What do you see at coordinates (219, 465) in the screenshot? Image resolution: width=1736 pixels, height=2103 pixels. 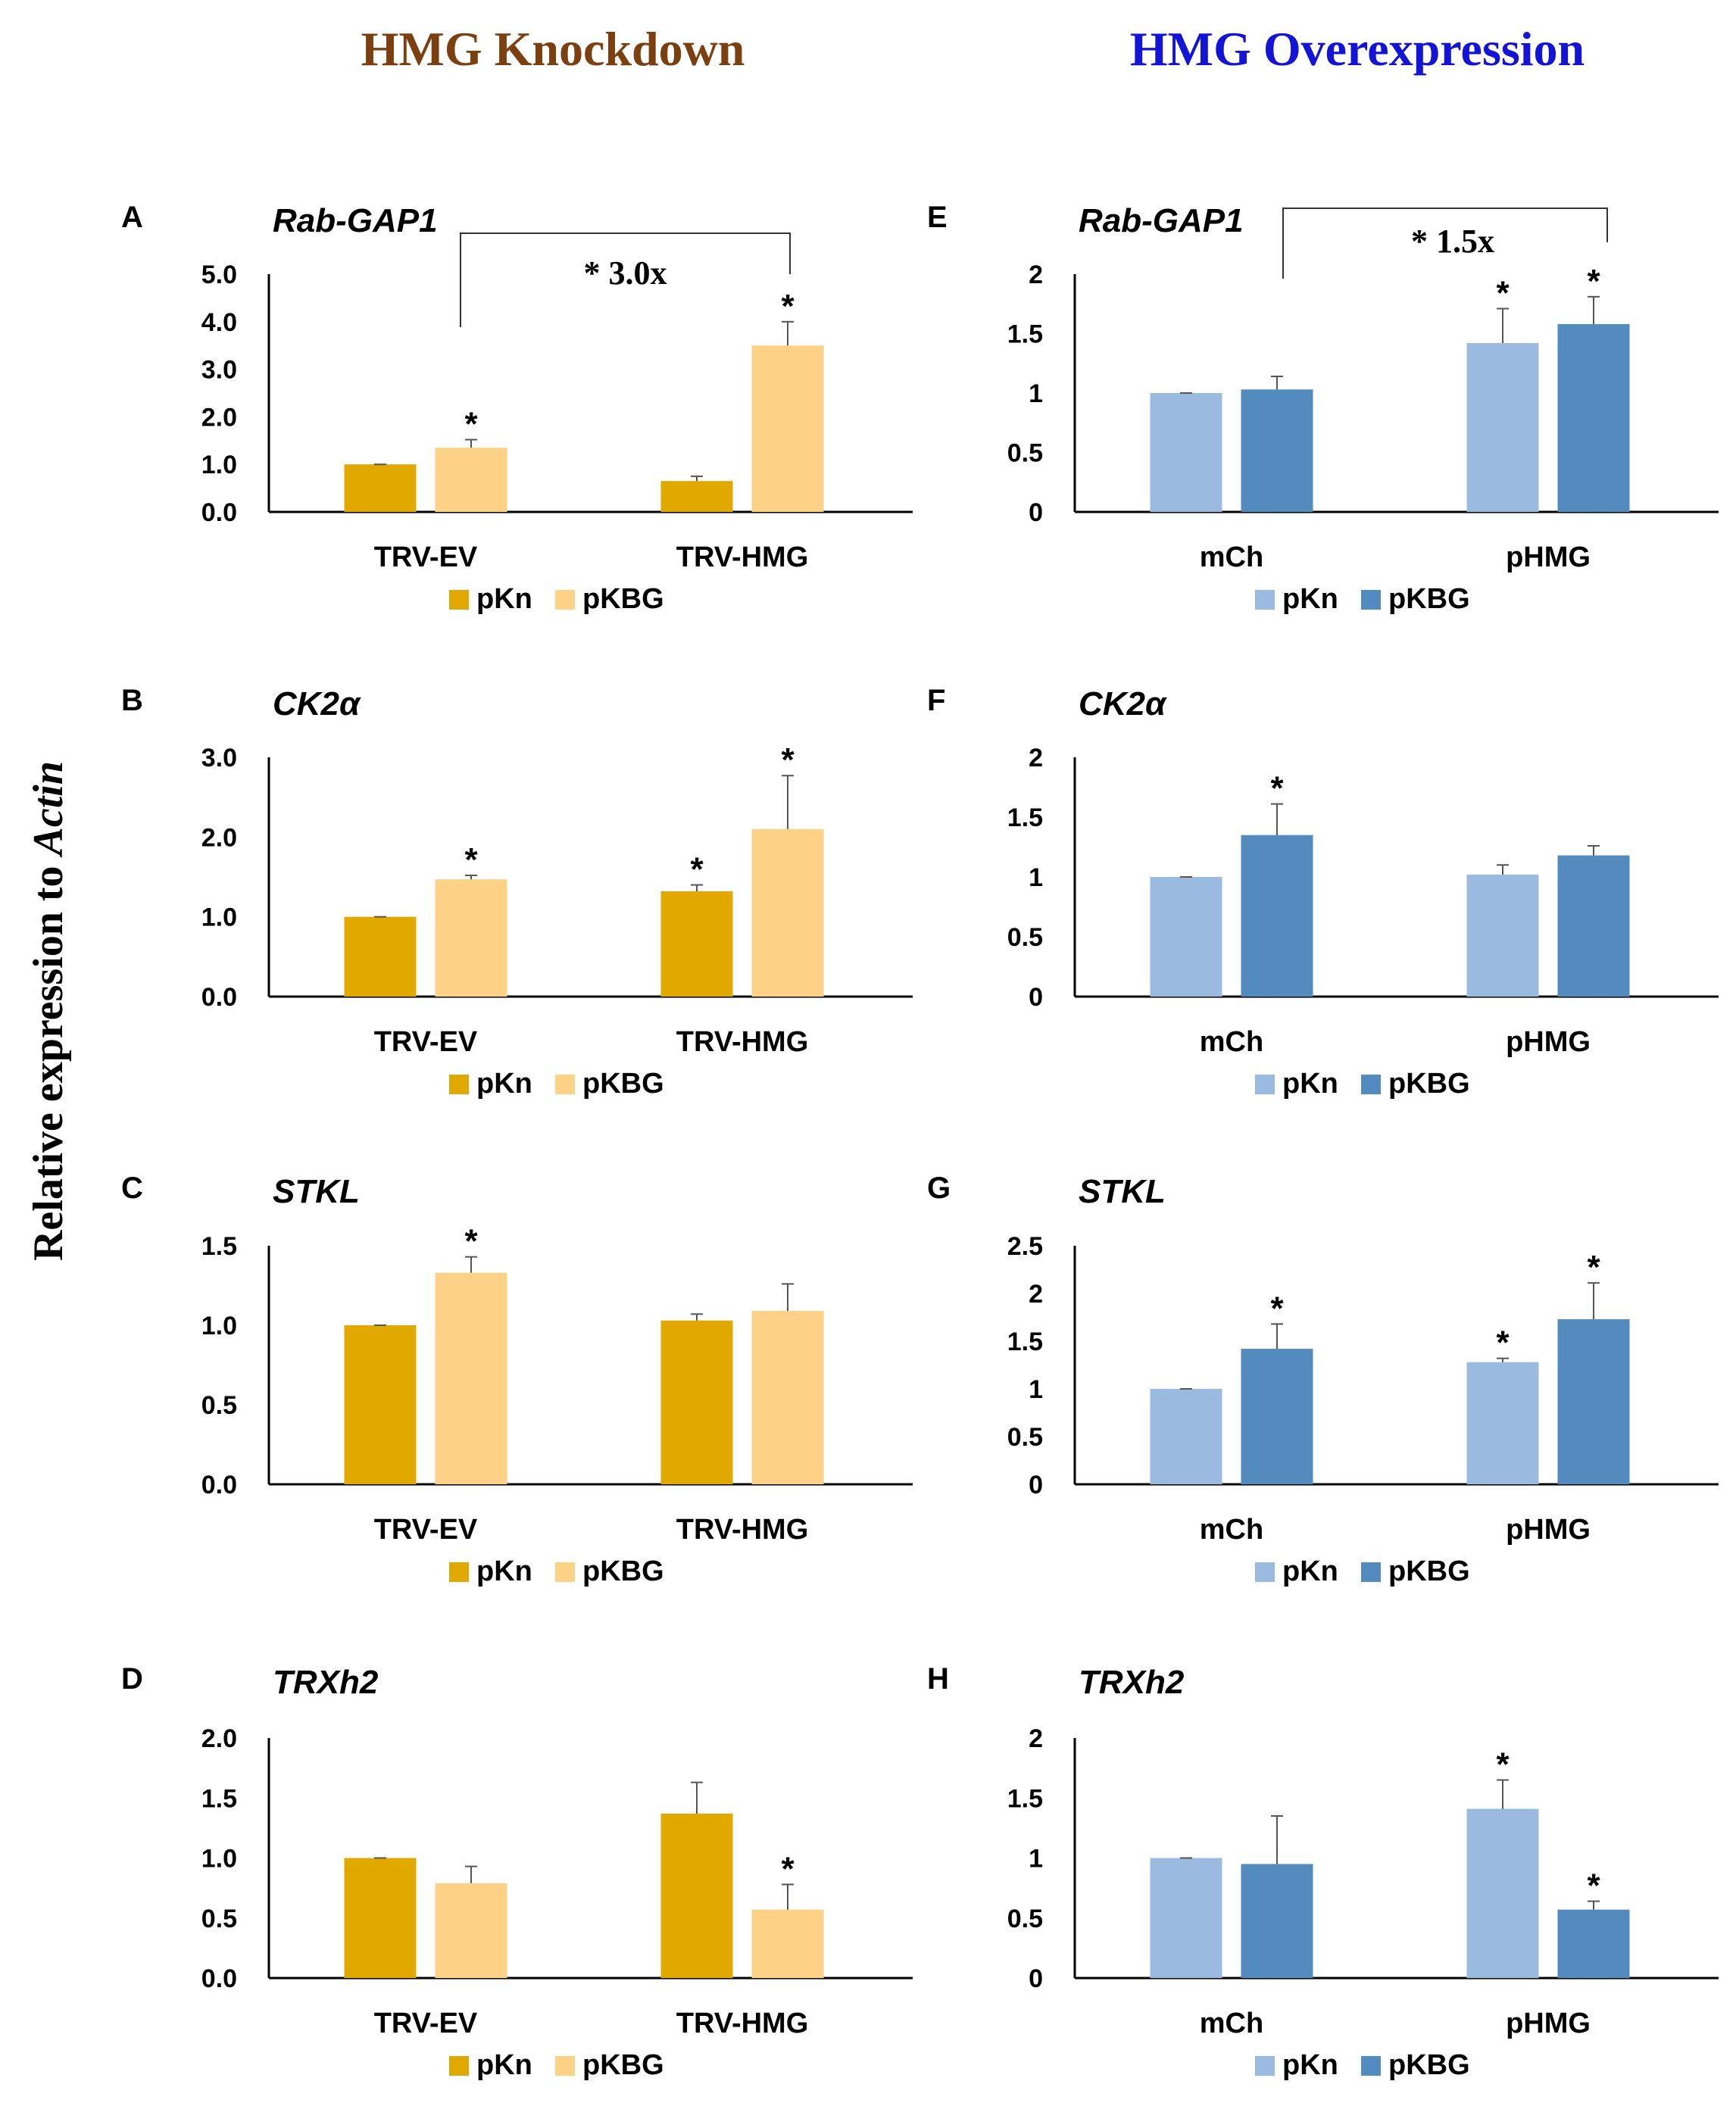 I see `y-tick-label: 1.0` at bounding box center [219, 465].